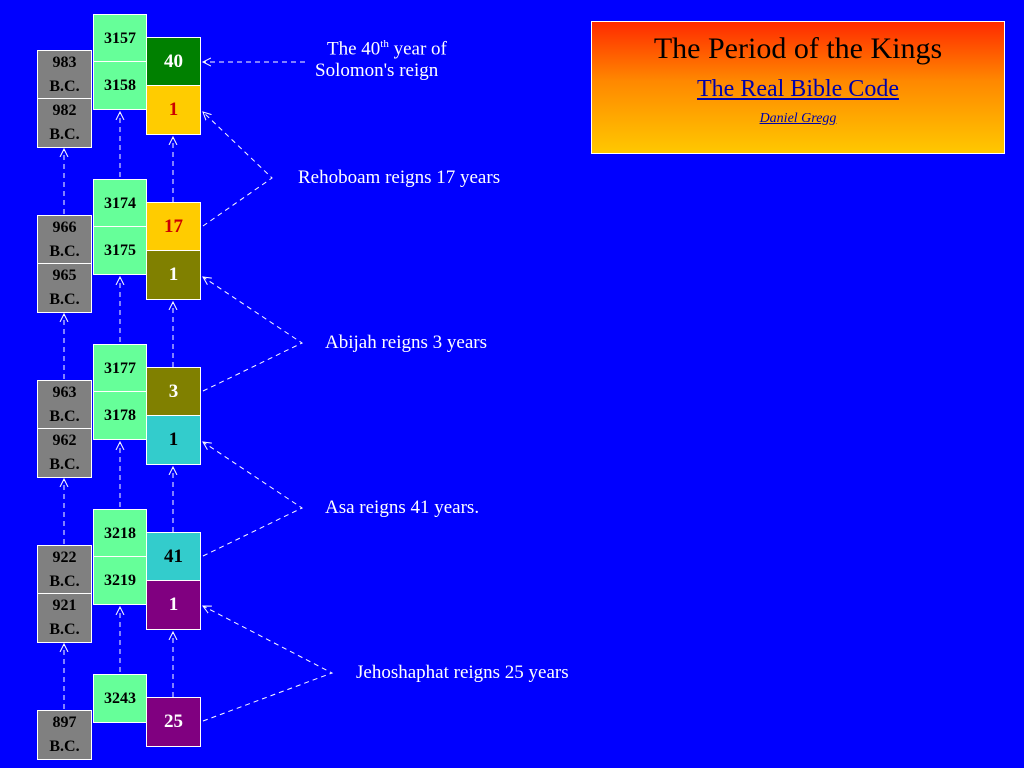 The width and height of the screenshot is (1024, 768). Describe the element at coordinates (64, 722) in the screenshot. I see `bc-year: 897` at that location.